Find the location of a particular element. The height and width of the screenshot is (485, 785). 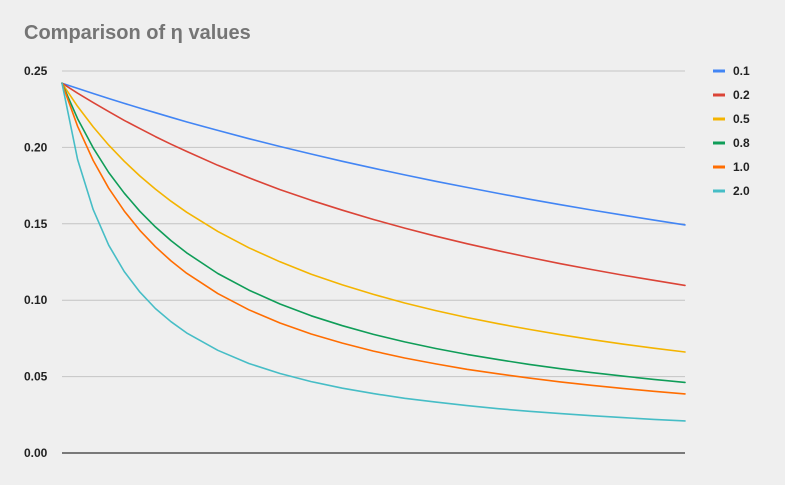

legend-label: 0.2 is located at coordinates (741, 95).